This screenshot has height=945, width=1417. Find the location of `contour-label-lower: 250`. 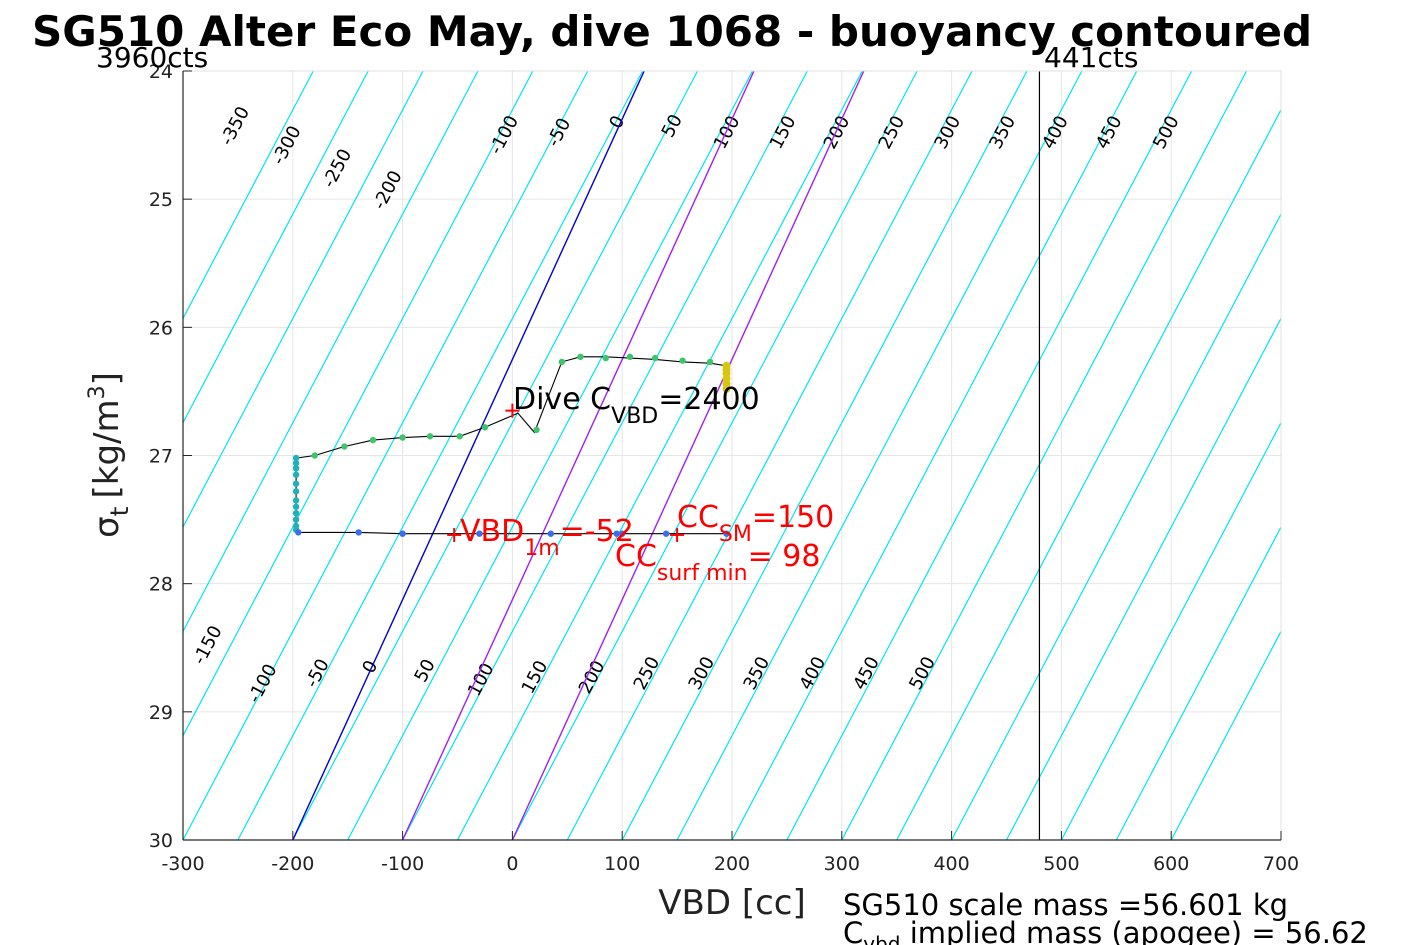

contour-label-lower: 250 is located at coordinates (647, 673).